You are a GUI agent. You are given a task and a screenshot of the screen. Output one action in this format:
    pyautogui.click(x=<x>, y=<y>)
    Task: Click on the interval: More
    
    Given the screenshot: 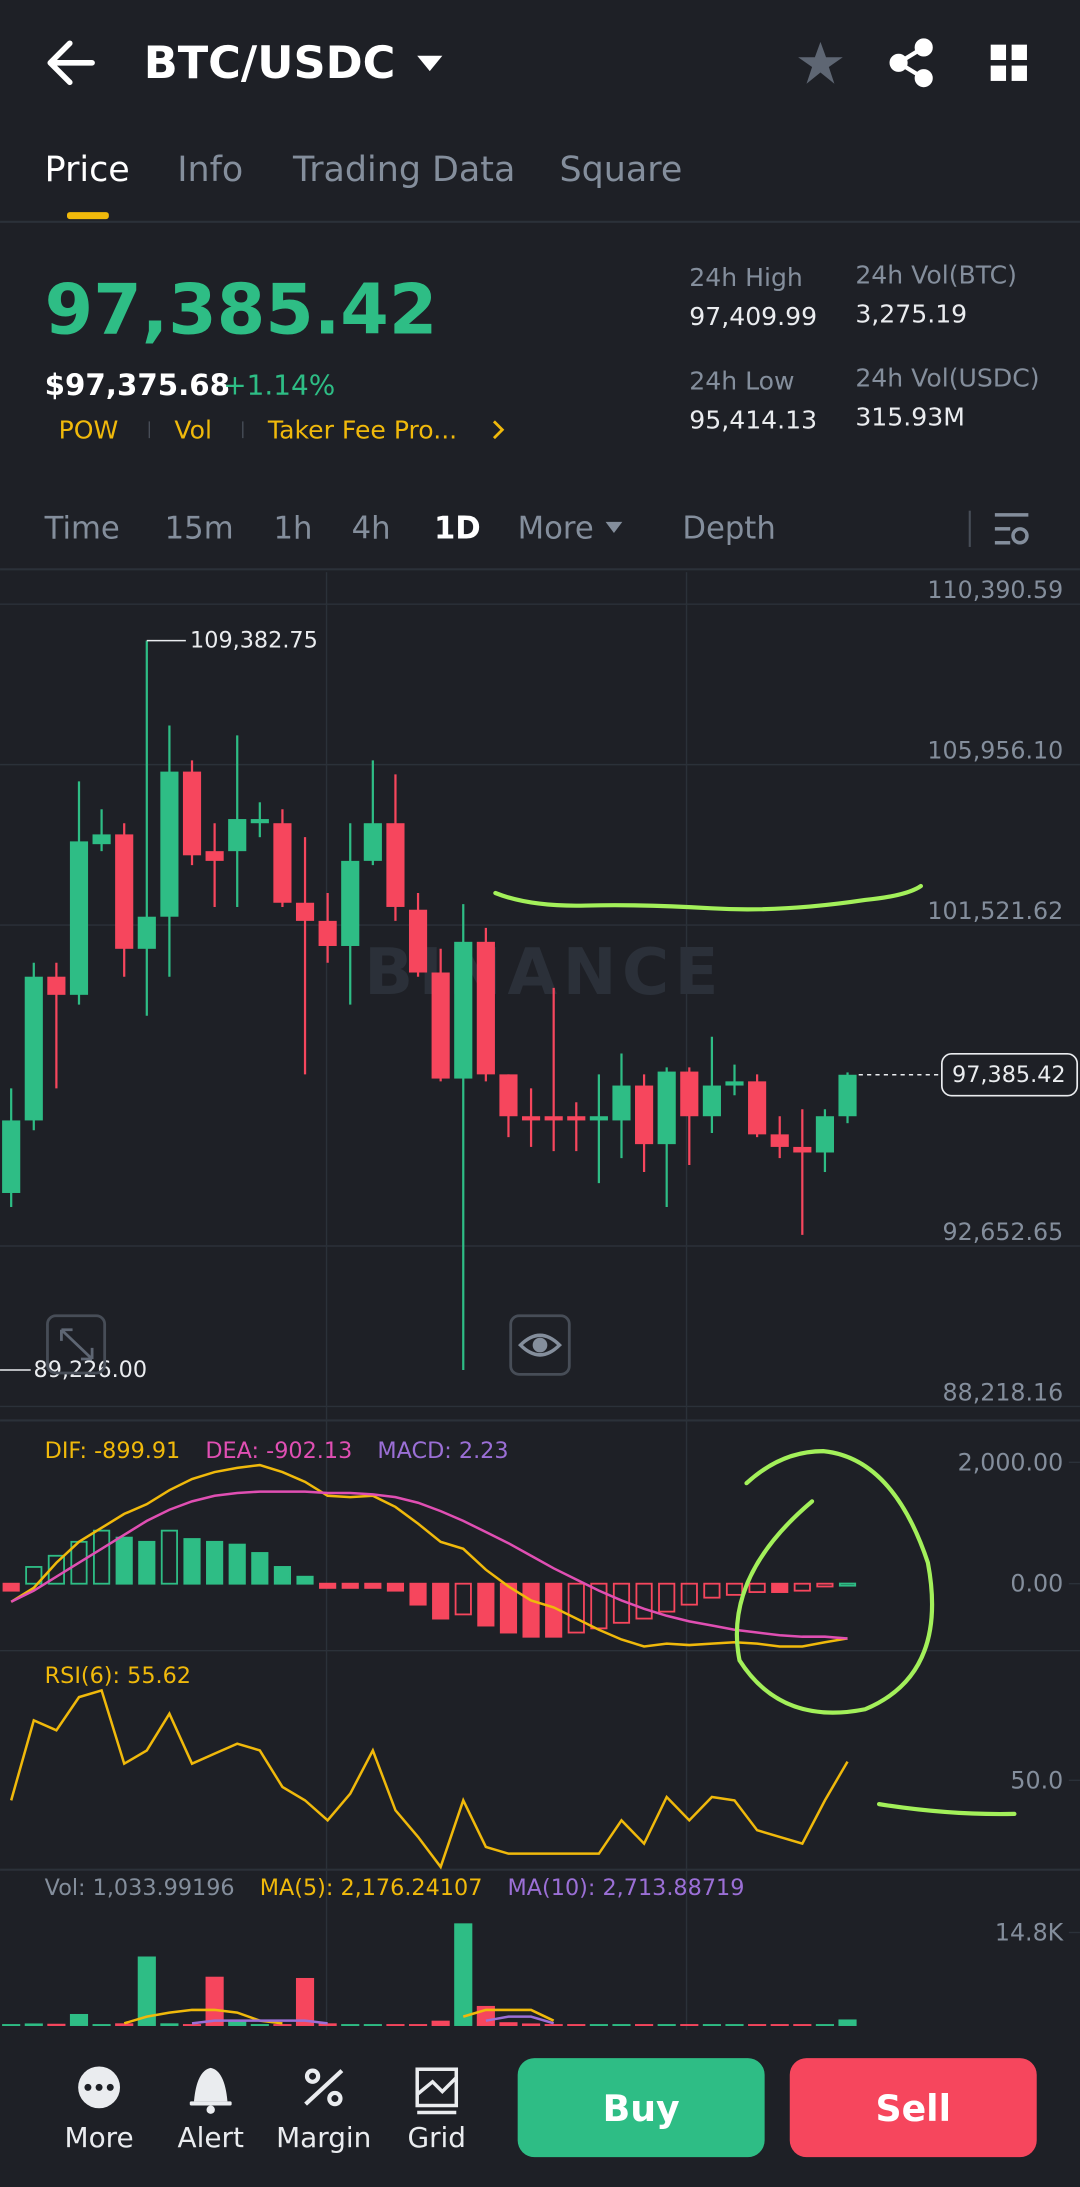 What is the action you would take?
    pyautogui.click(x=556, y=528)
    